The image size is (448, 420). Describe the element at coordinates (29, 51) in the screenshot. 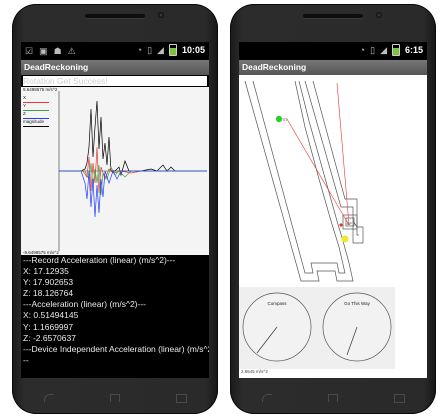

I see `checkbox-icon: ☑` at that location.